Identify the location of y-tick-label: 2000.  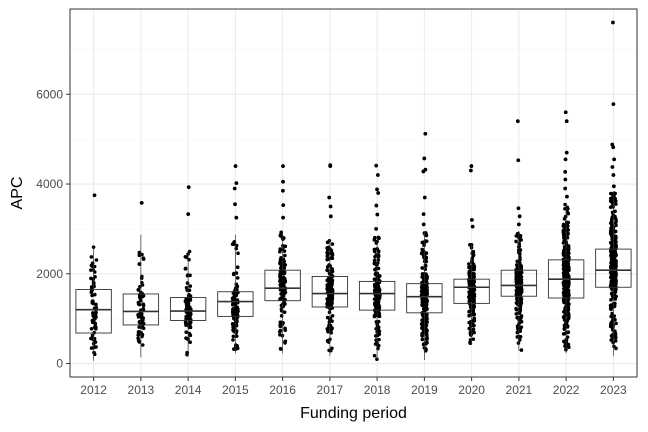
(49, 274).